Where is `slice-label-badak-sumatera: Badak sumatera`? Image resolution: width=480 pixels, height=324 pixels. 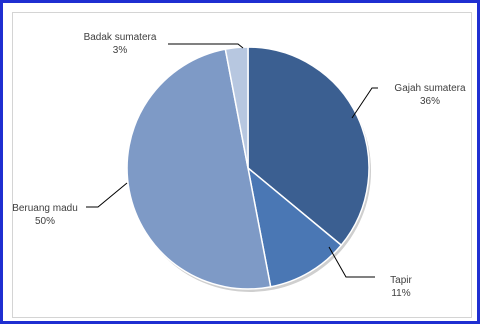 slice-label-badak-sumatera: Badak sumatera is located at coordinates (120, 37).